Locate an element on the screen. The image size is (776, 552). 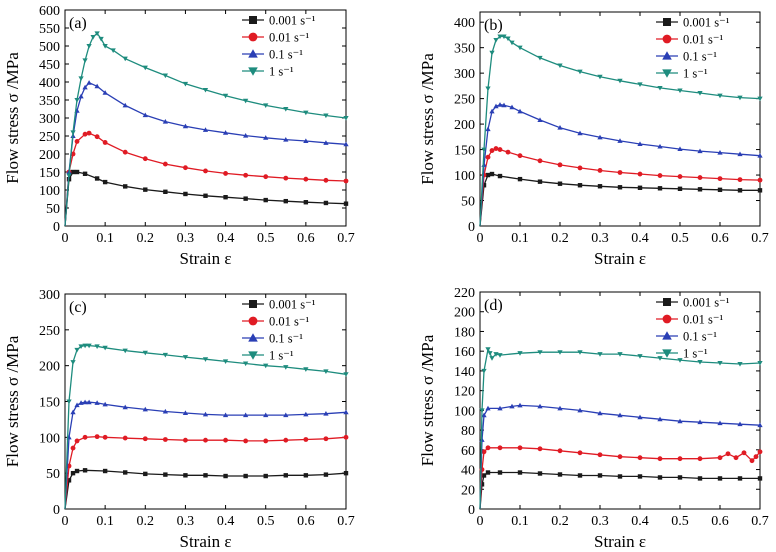
series-01-d is located at coordinates (621, 456).